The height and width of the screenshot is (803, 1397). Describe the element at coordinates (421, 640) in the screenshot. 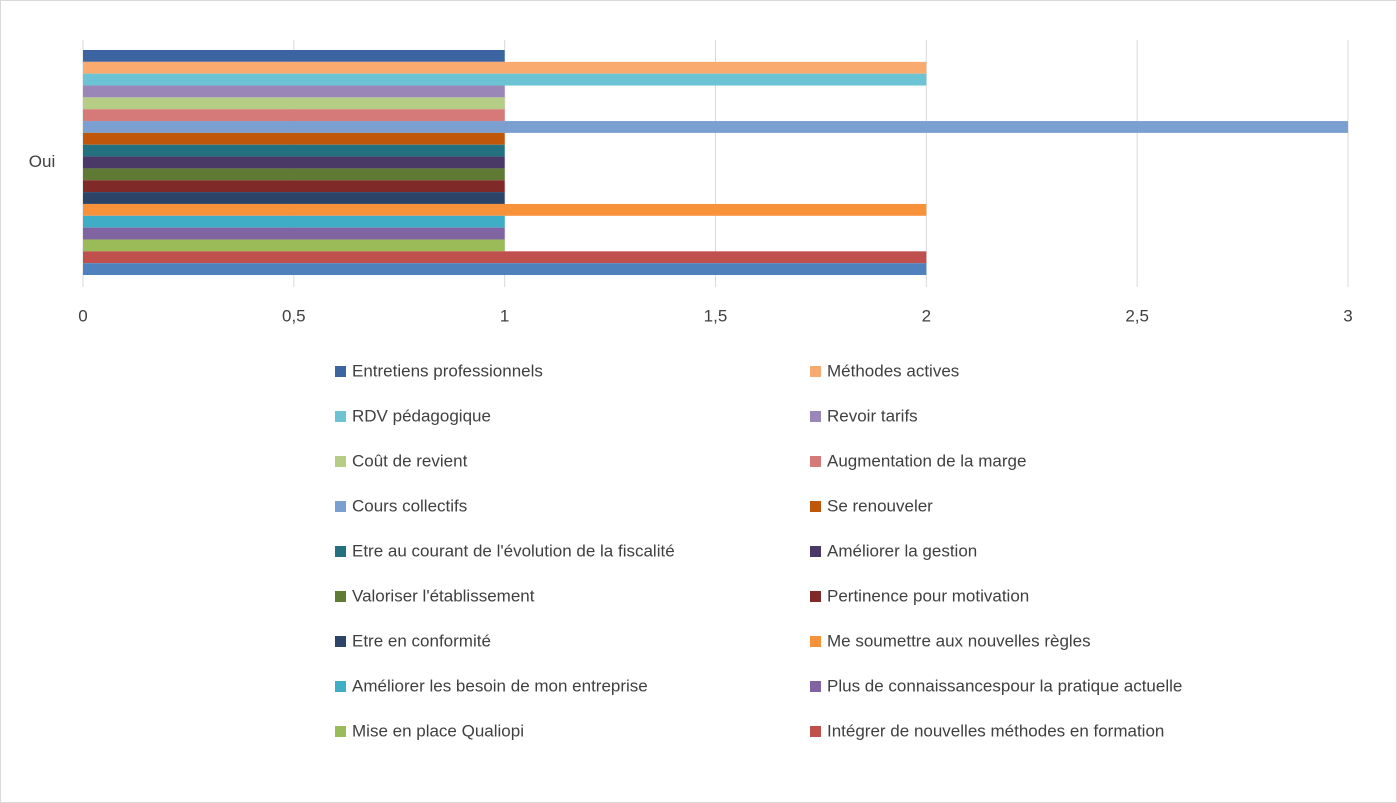

I see `legend-label: Etre en conformité` at that location.